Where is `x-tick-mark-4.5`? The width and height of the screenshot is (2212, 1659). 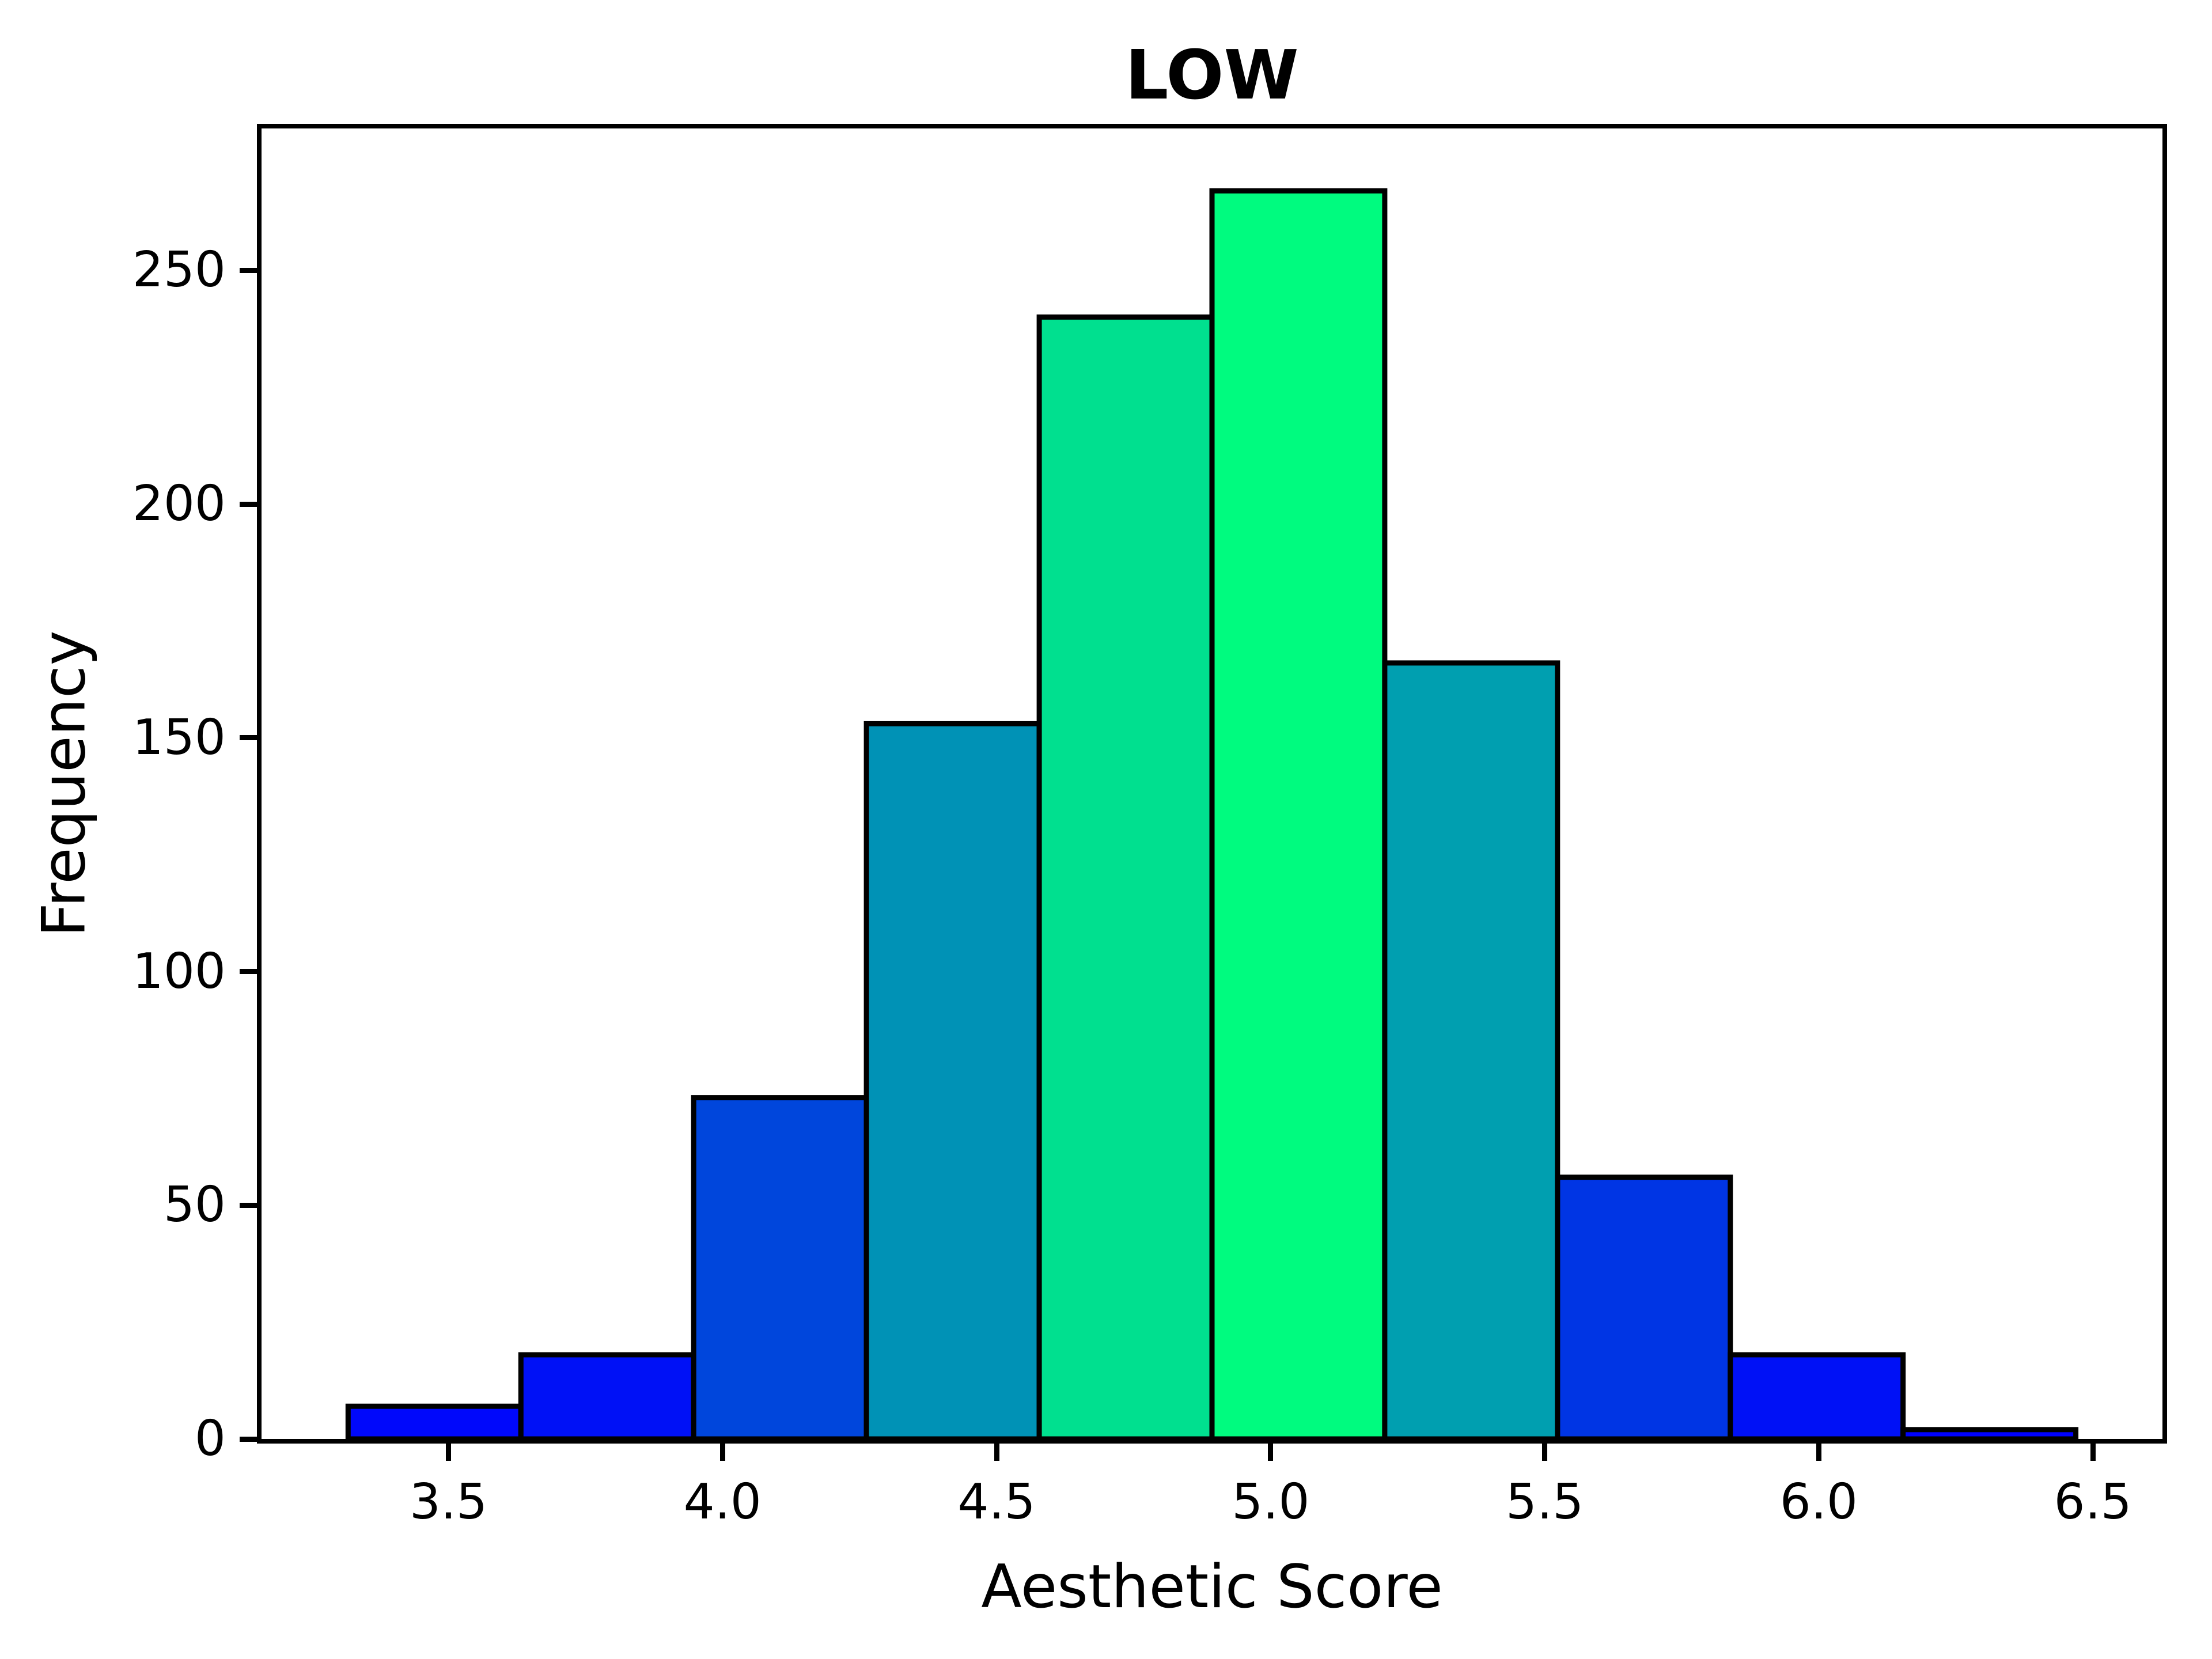 x-tick-mark-4.5 is located at coordinates (996, 1452).